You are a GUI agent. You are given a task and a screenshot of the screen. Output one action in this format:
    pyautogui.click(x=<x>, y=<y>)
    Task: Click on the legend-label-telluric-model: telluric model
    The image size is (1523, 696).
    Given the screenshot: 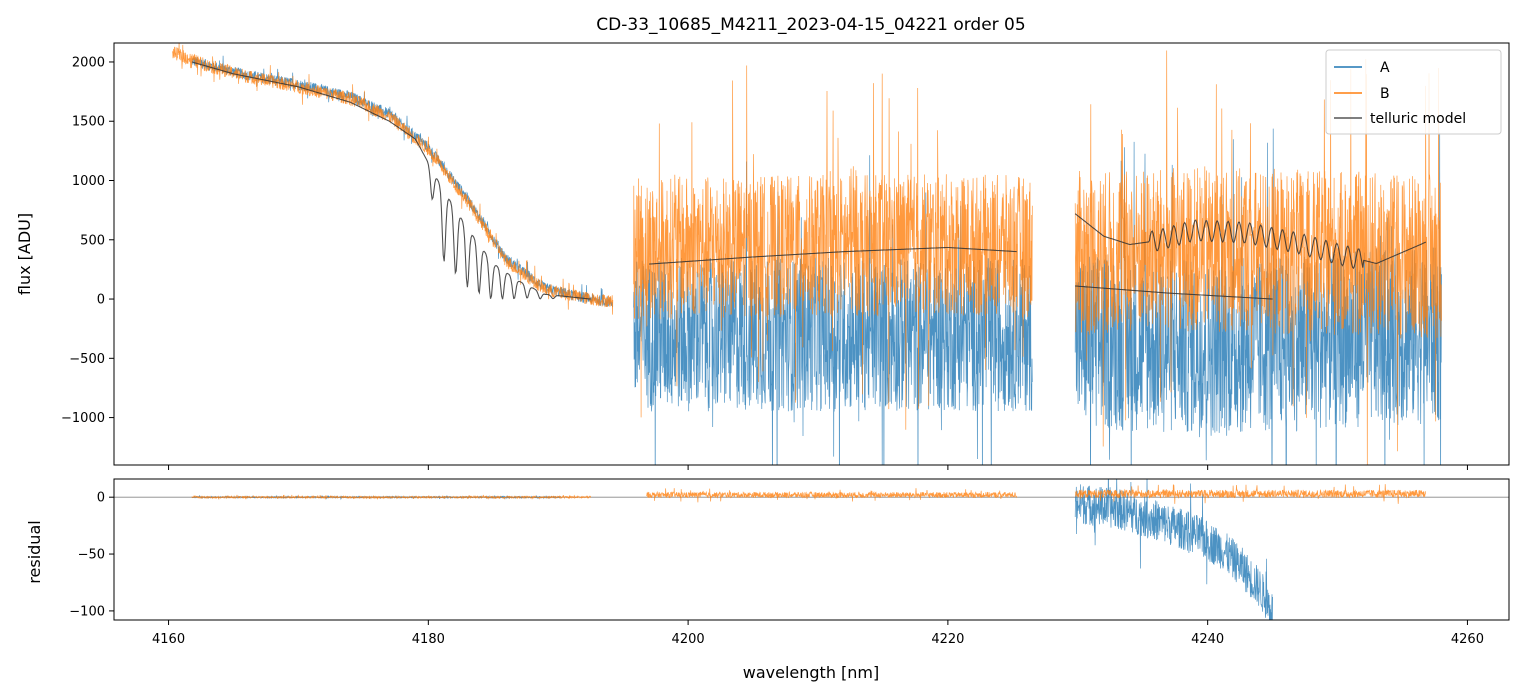 What is the action you would take?
    pyautogui.click(x=1418, y=119)
    